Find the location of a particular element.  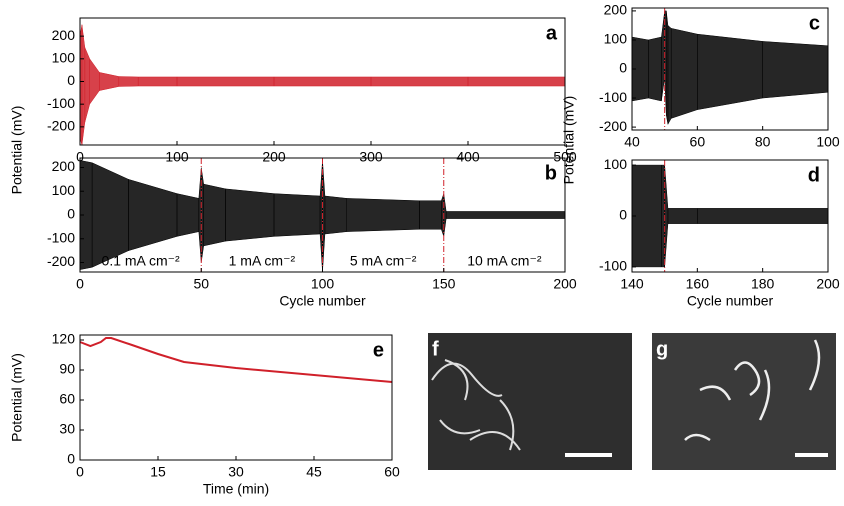

y-tick-label: 30 is located at coordinates (67, 429).